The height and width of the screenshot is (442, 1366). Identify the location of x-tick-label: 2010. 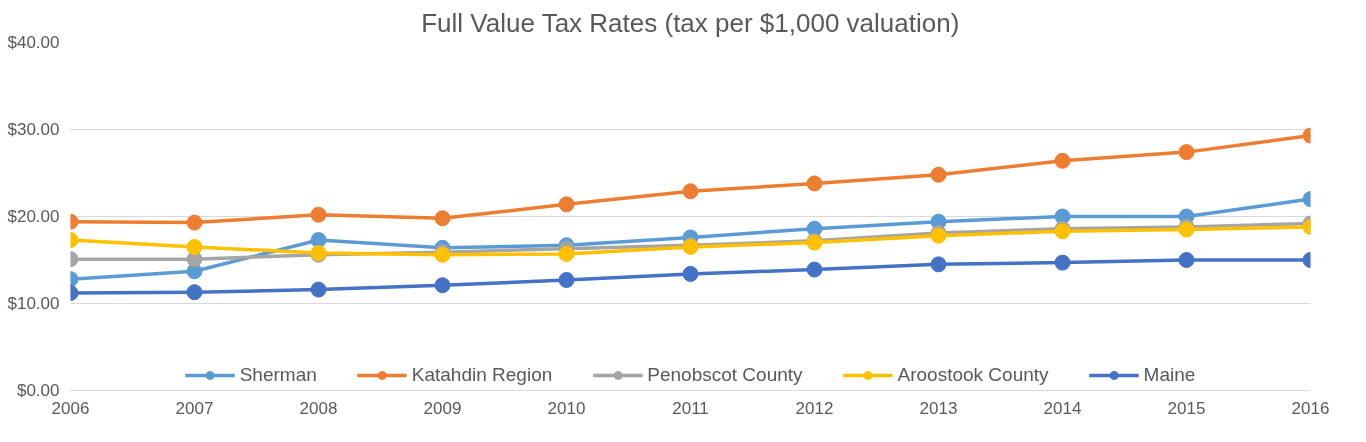
(566, 408).